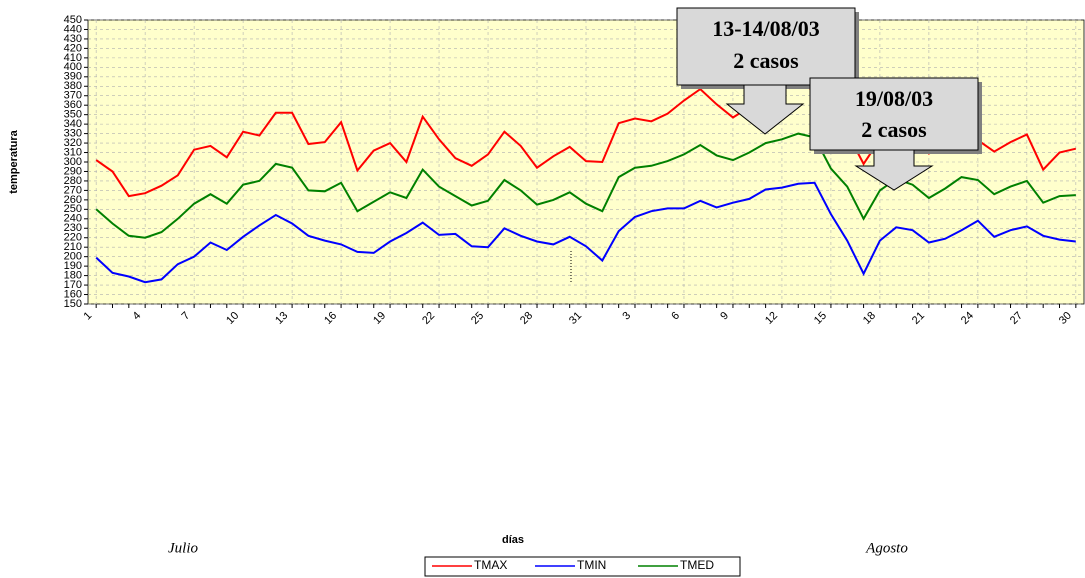 This screenshot has height=578, width=1085. What do you see at coordinates (73, 304) in the screenshot?
I see `y-tick-label: 150` at bounding box center [73, 304].